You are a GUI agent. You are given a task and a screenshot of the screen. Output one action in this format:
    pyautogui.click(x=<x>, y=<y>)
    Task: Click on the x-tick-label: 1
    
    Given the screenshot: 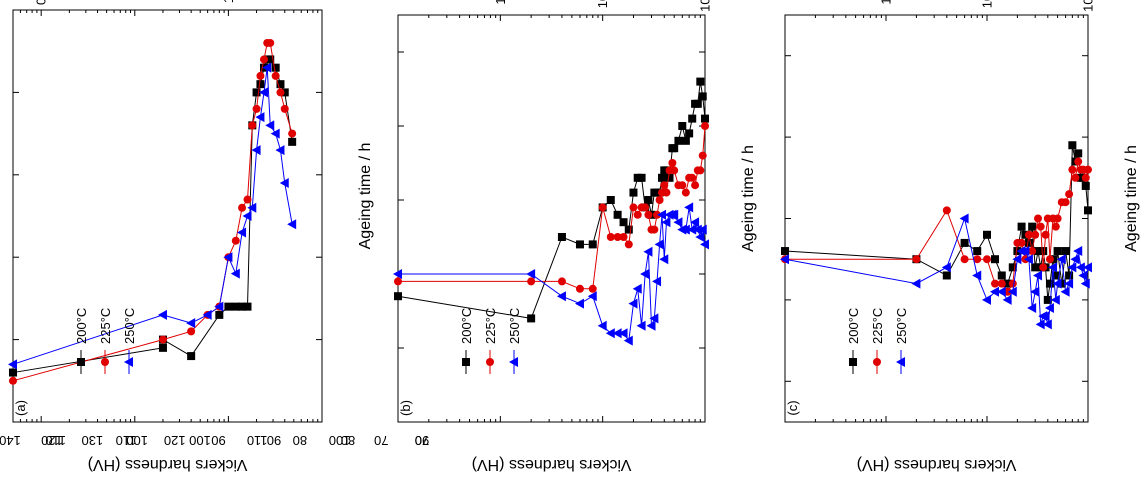 What is the action you would take?
    pyautogui.click(x=886, y=2)
    